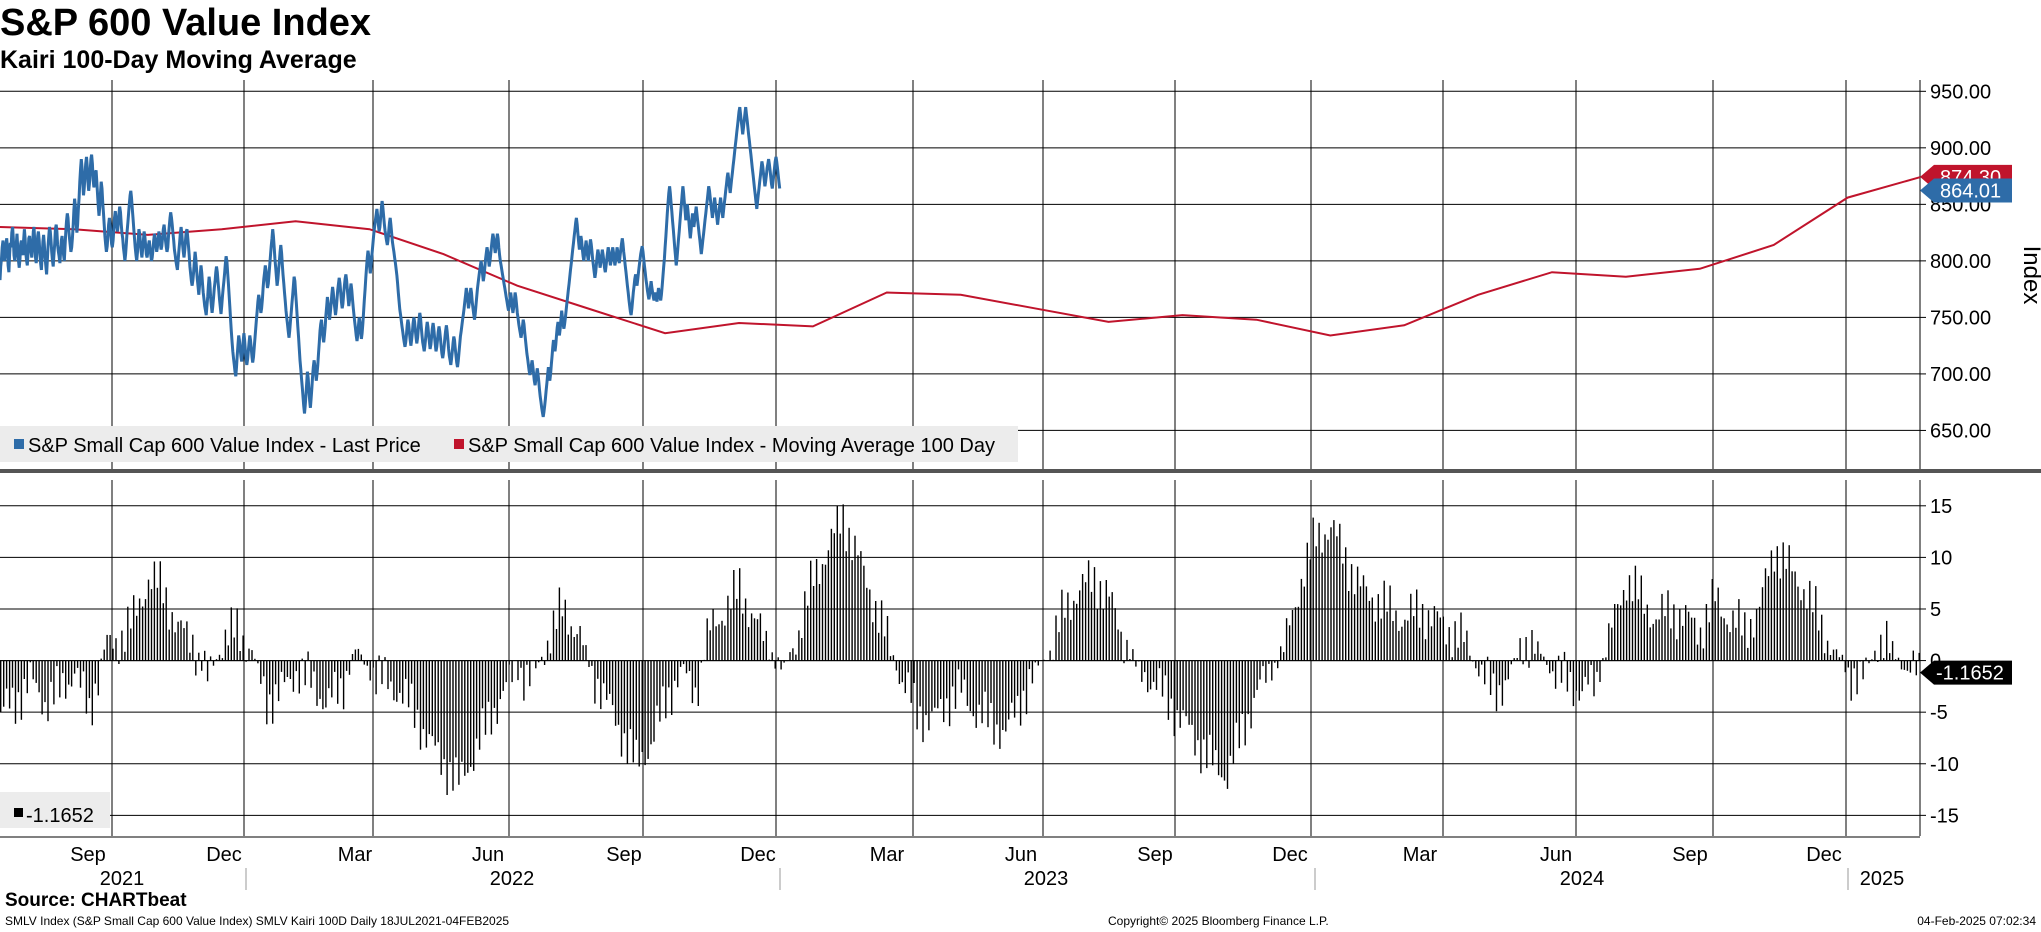  Describe the element at coordinates (224, 855) in the screenshot. I see `x-tick-label: Dec` at that location.